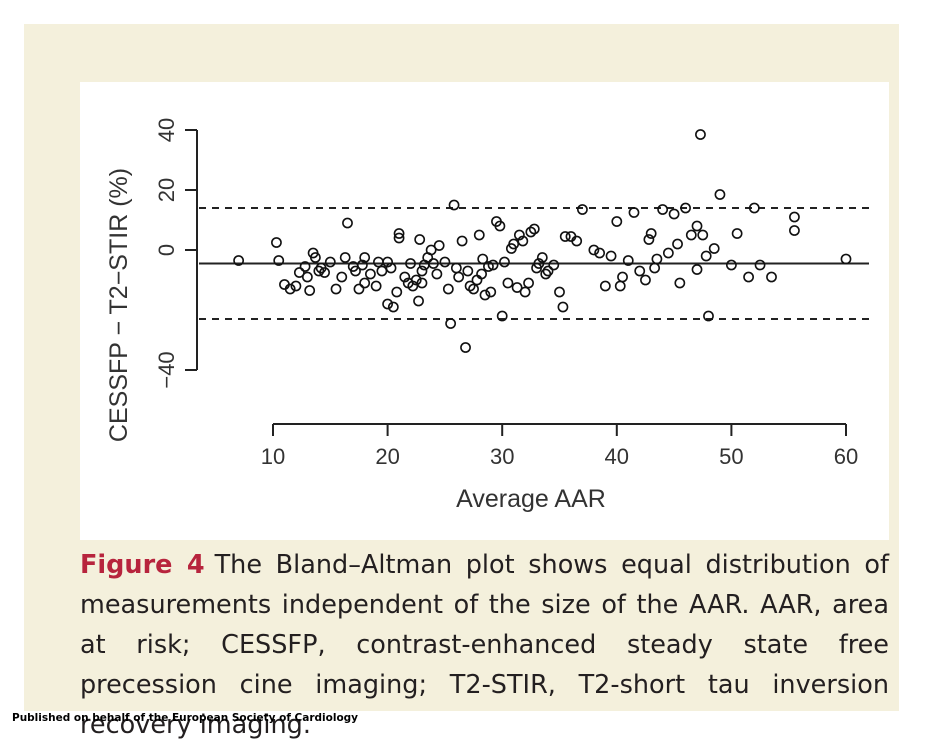  Describe the element at coordinates (731, 456) in the screenshot. I see `x-tick-label: 50` at that location.